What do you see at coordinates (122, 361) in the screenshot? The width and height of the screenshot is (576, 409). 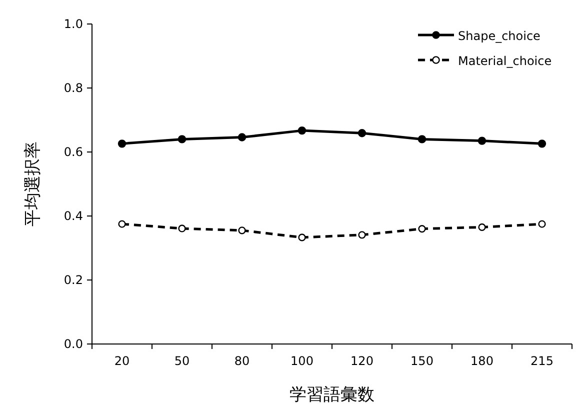 I see `x-tick-label: 20` at bounding box center [122, 361].